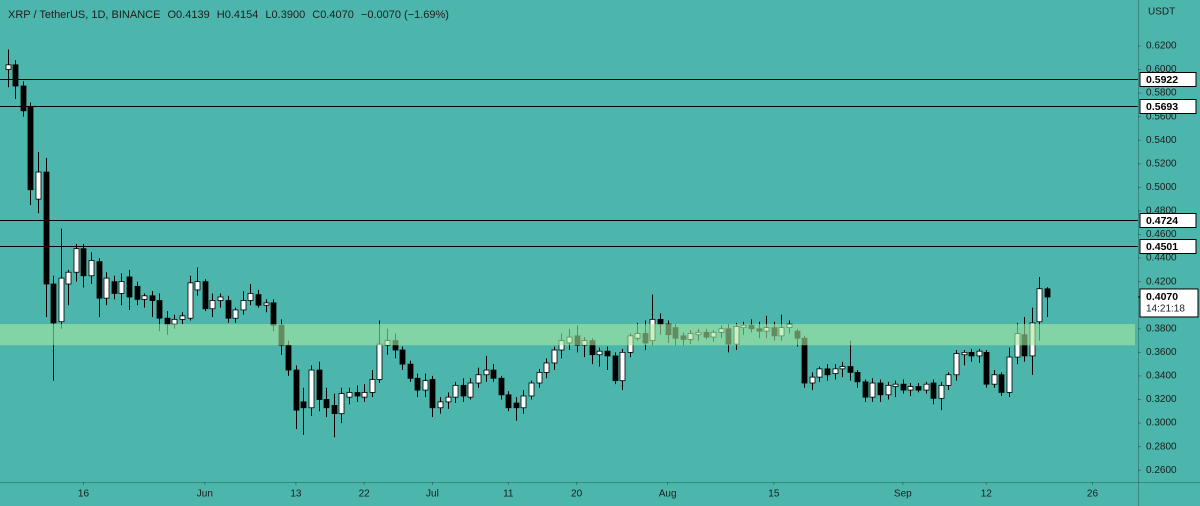  What do you see at coordinates (238, 15) in the screenshot?
I see `high-text: H0.4154` at bounding box center [238, 15].